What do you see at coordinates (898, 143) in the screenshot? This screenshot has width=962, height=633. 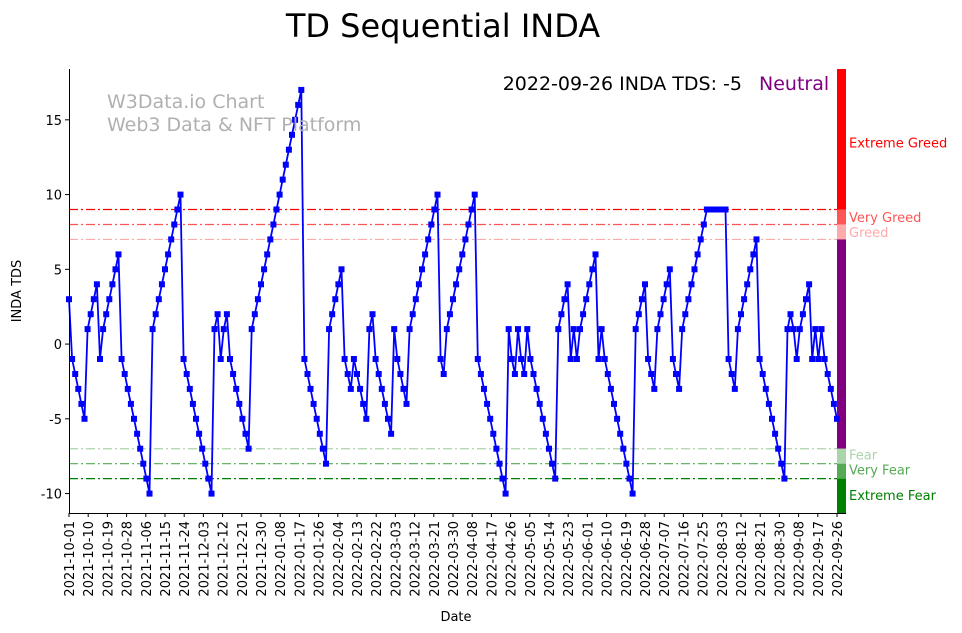 I see `zone-label-extreme-greed: Extreme Greed` at bounding box center [898, 143].